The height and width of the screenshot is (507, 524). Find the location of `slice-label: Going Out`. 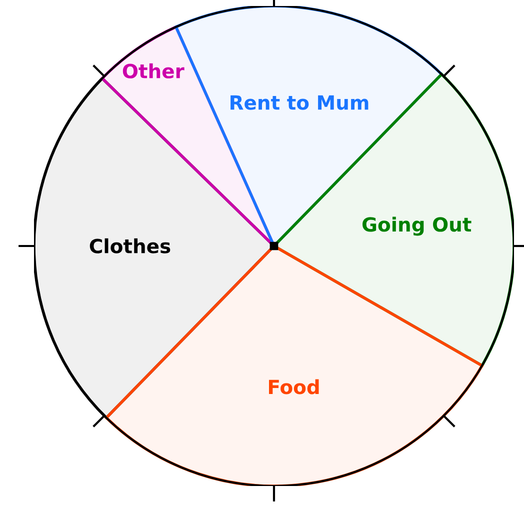

slice-label: Going Out is located at coordinates (417, 226).